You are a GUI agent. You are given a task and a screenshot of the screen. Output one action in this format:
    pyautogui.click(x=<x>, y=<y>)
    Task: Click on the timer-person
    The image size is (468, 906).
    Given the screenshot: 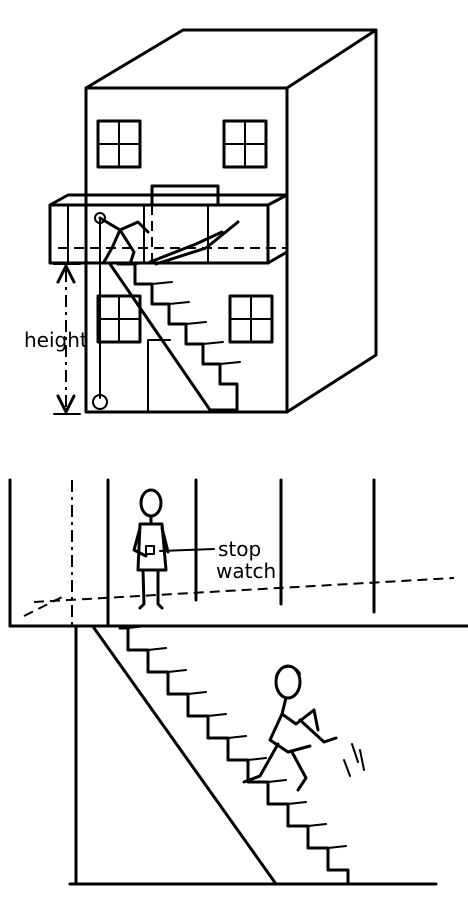 What is the action you would take?
    pyautogui.click(x=151, y=549)
    